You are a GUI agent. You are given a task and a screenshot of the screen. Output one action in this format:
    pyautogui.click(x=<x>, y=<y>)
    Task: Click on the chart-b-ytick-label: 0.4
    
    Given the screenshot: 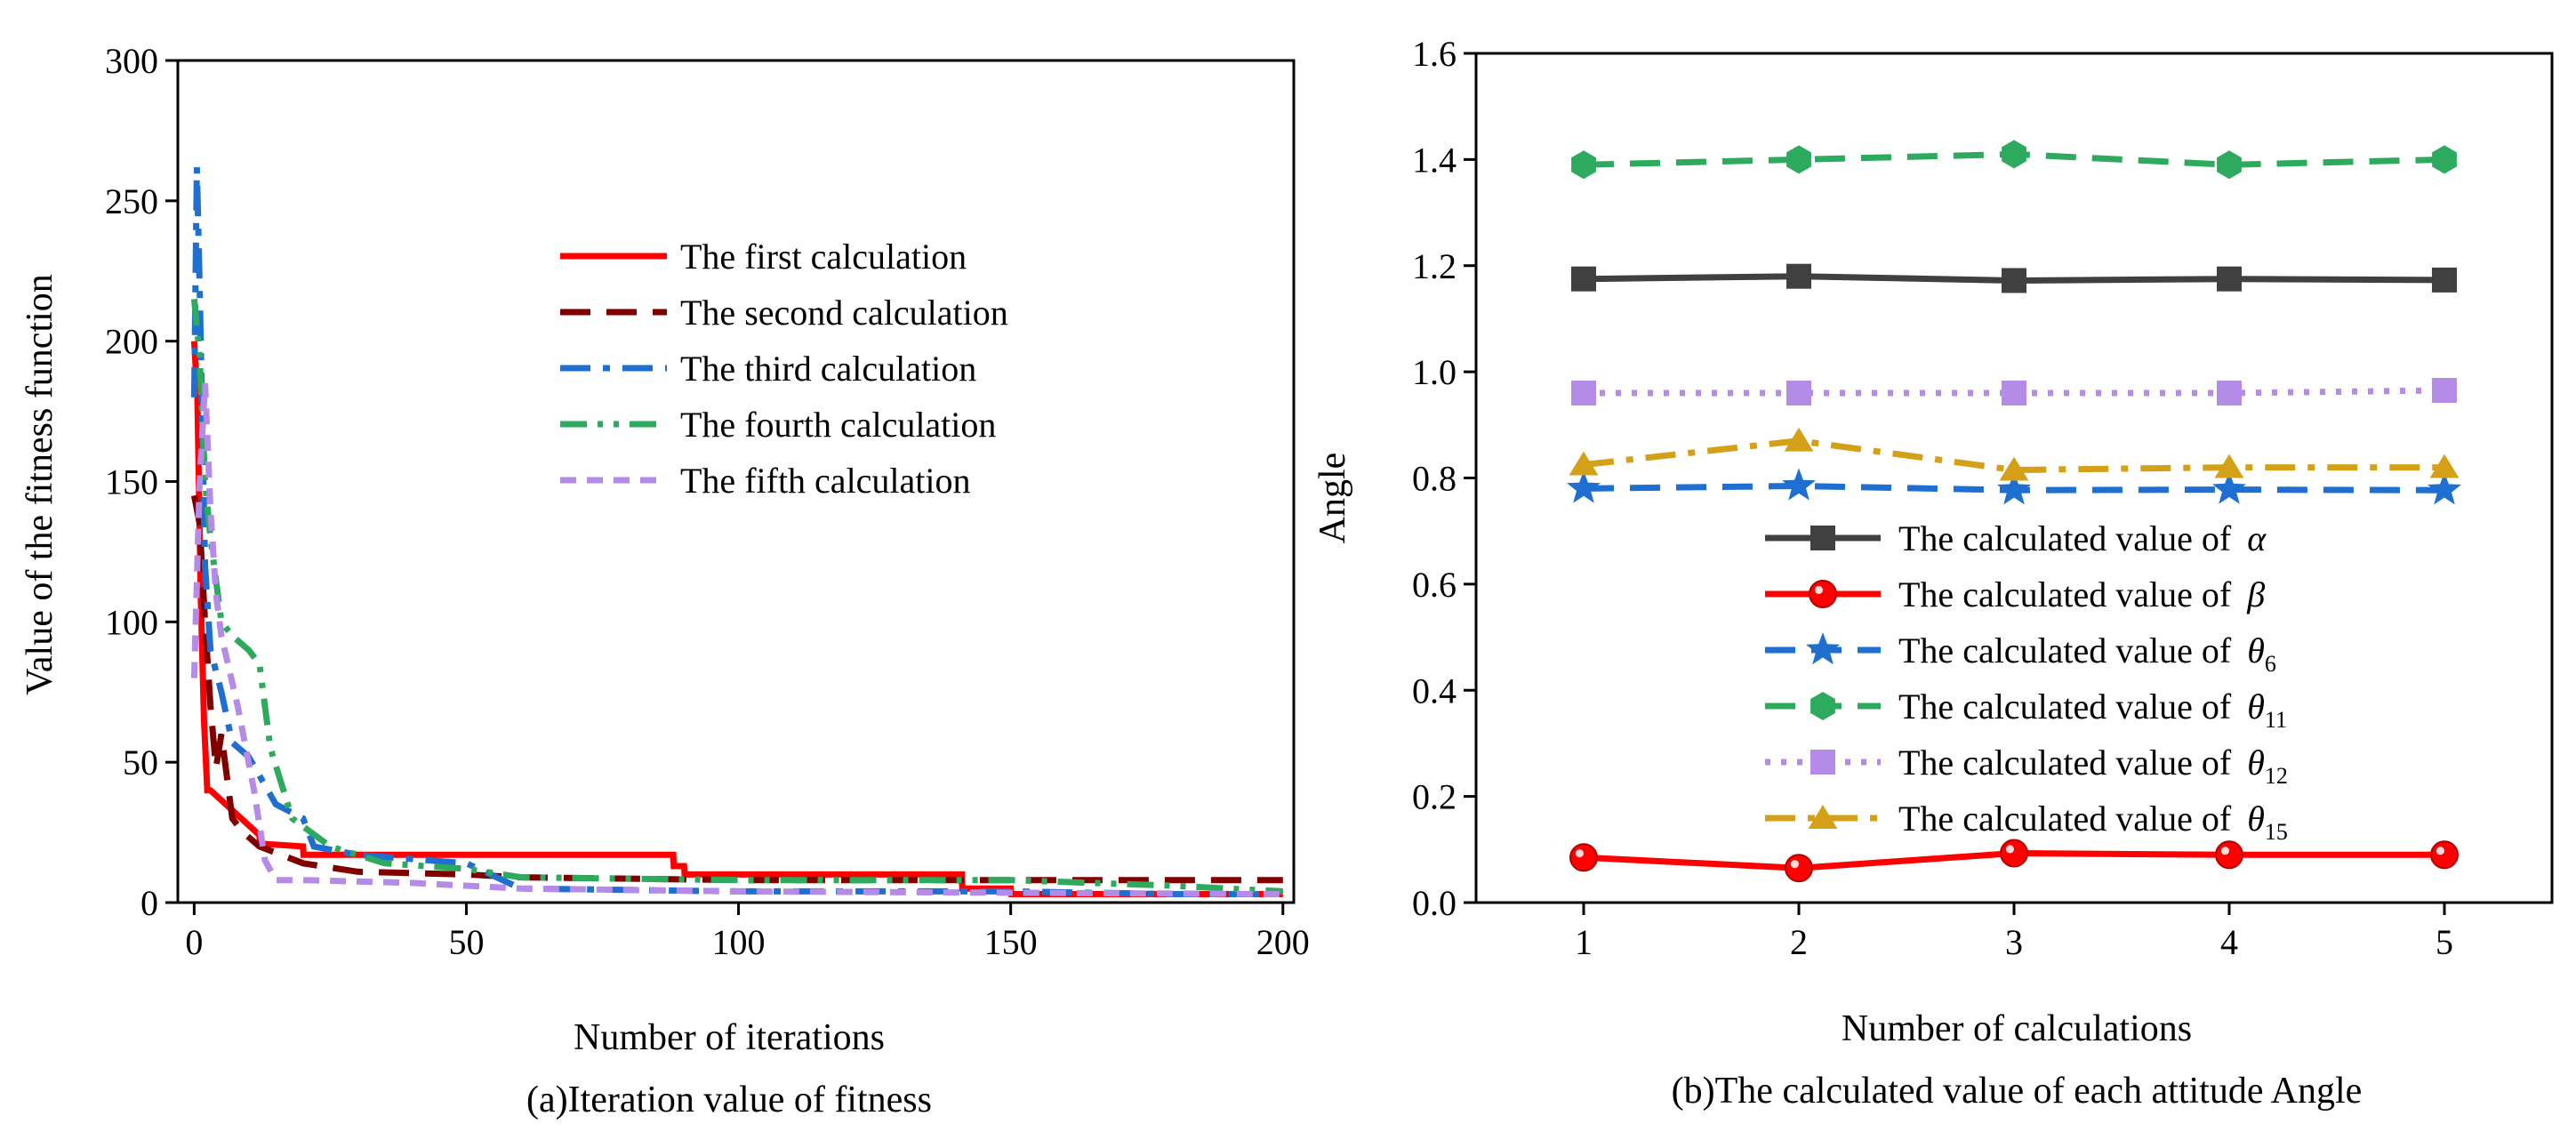 What is the action you would take?
    pyautogui.click(x=1434, y=690)
    